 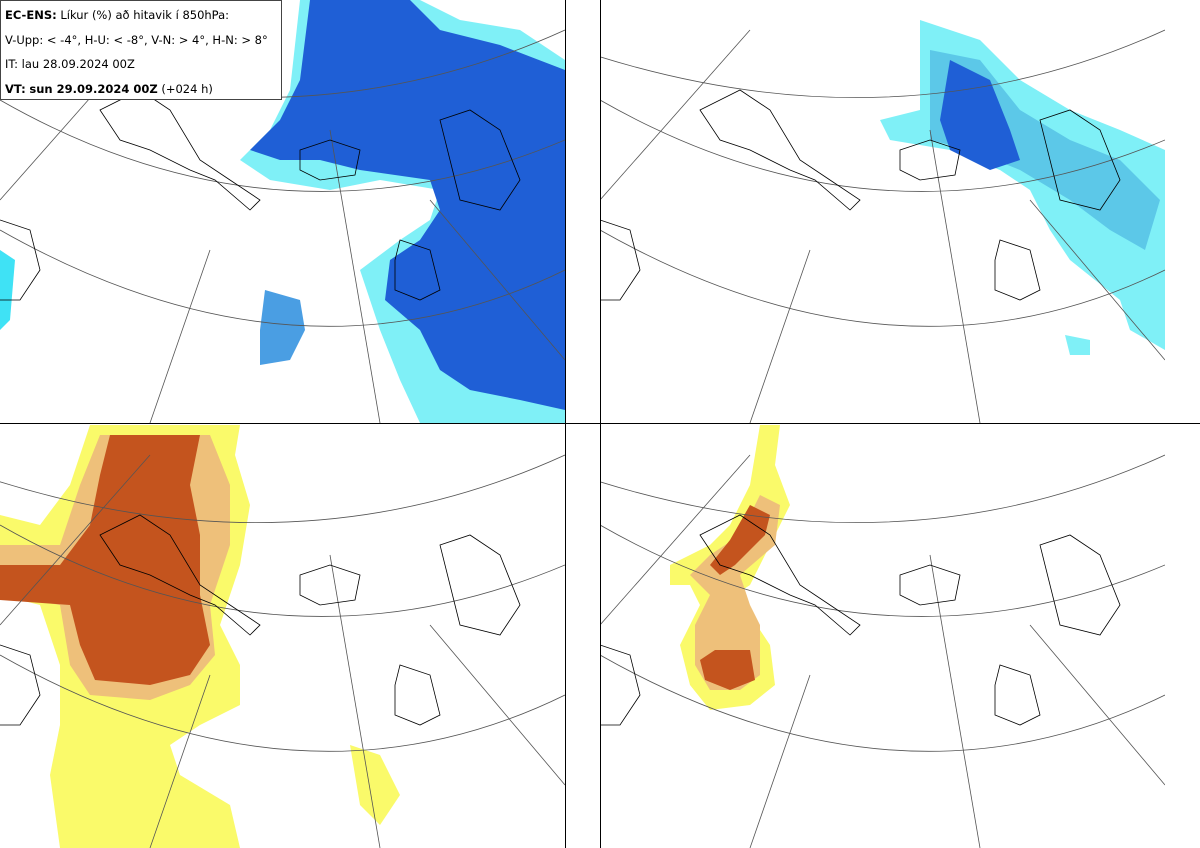 I want to click on valid-time-line: VT: sun 29.09.2024 00Z (+024 h), so click(x=143, y=91).